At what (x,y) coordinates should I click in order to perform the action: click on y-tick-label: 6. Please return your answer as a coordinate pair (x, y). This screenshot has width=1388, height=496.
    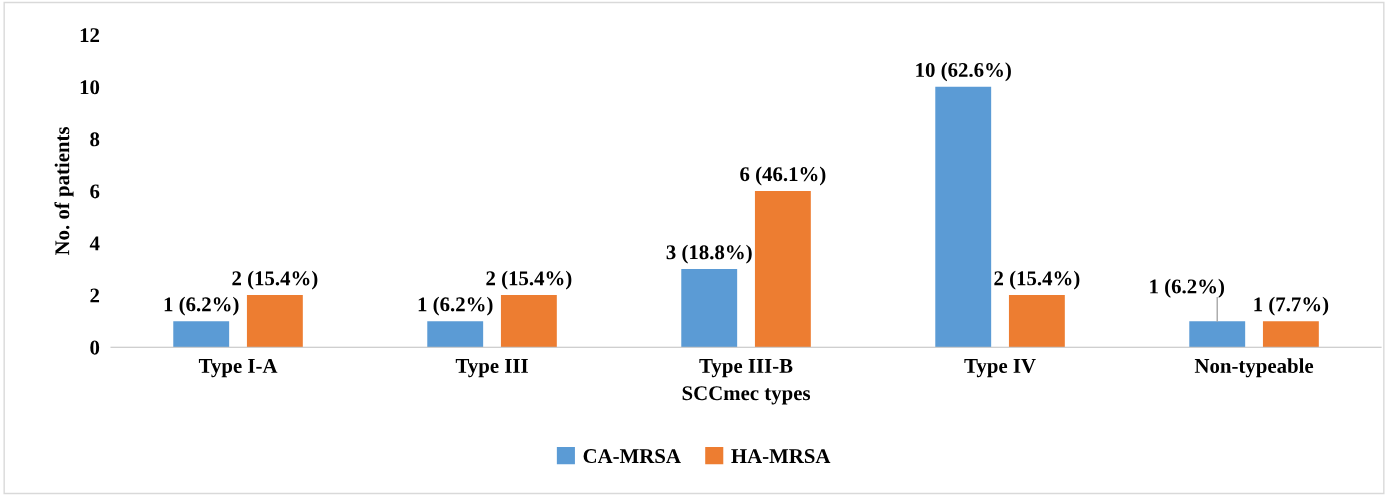
    Looking at the image, I should click on (95, 191).